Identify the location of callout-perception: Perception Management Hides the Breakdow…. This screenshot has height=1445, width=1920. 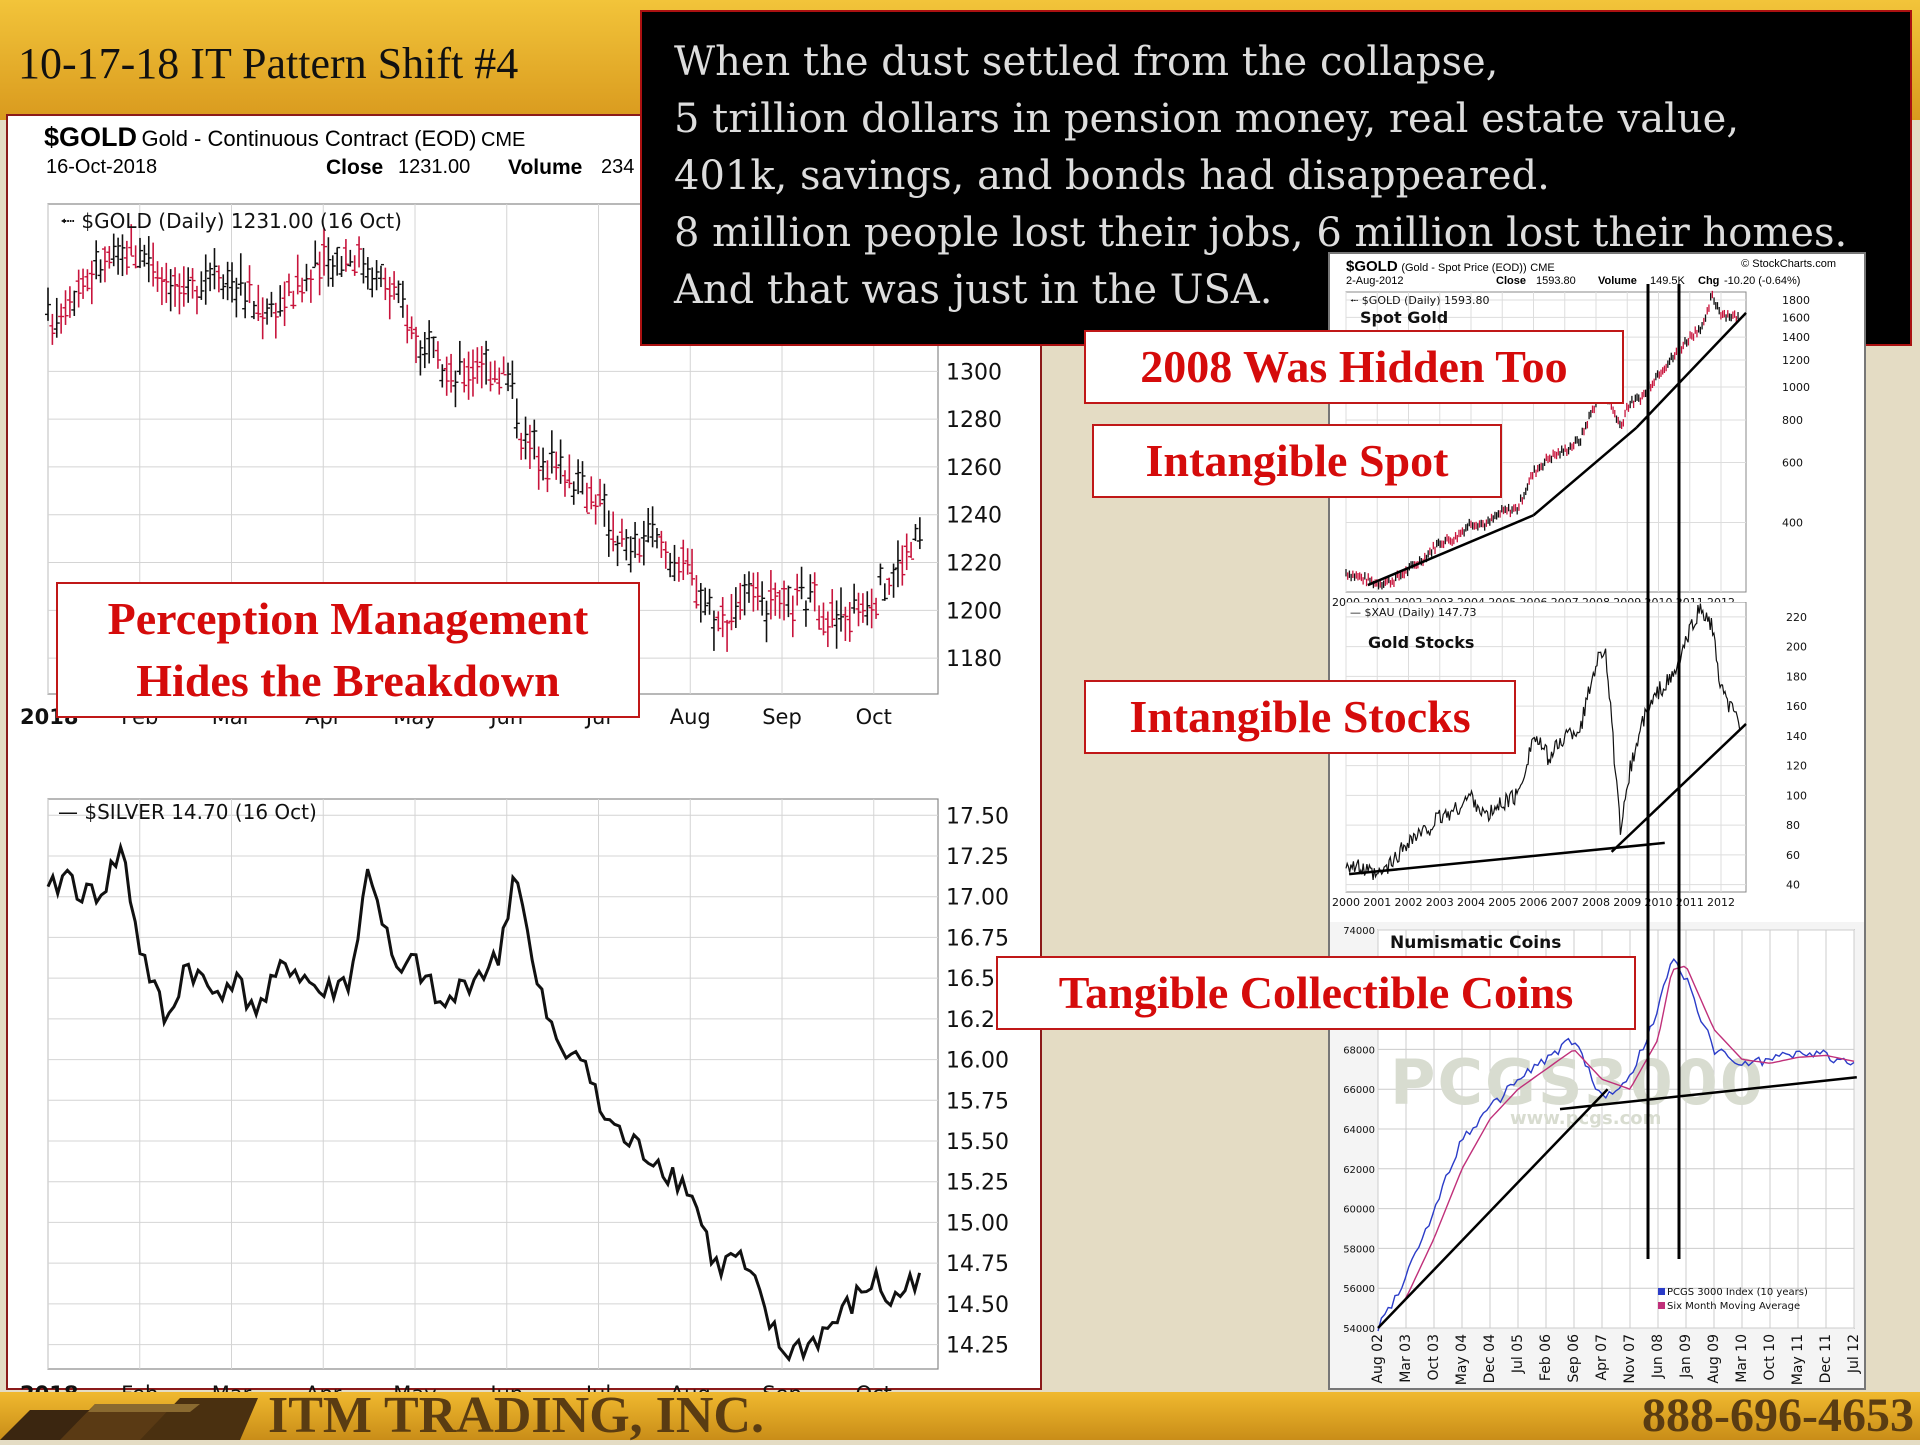
(348, 650).